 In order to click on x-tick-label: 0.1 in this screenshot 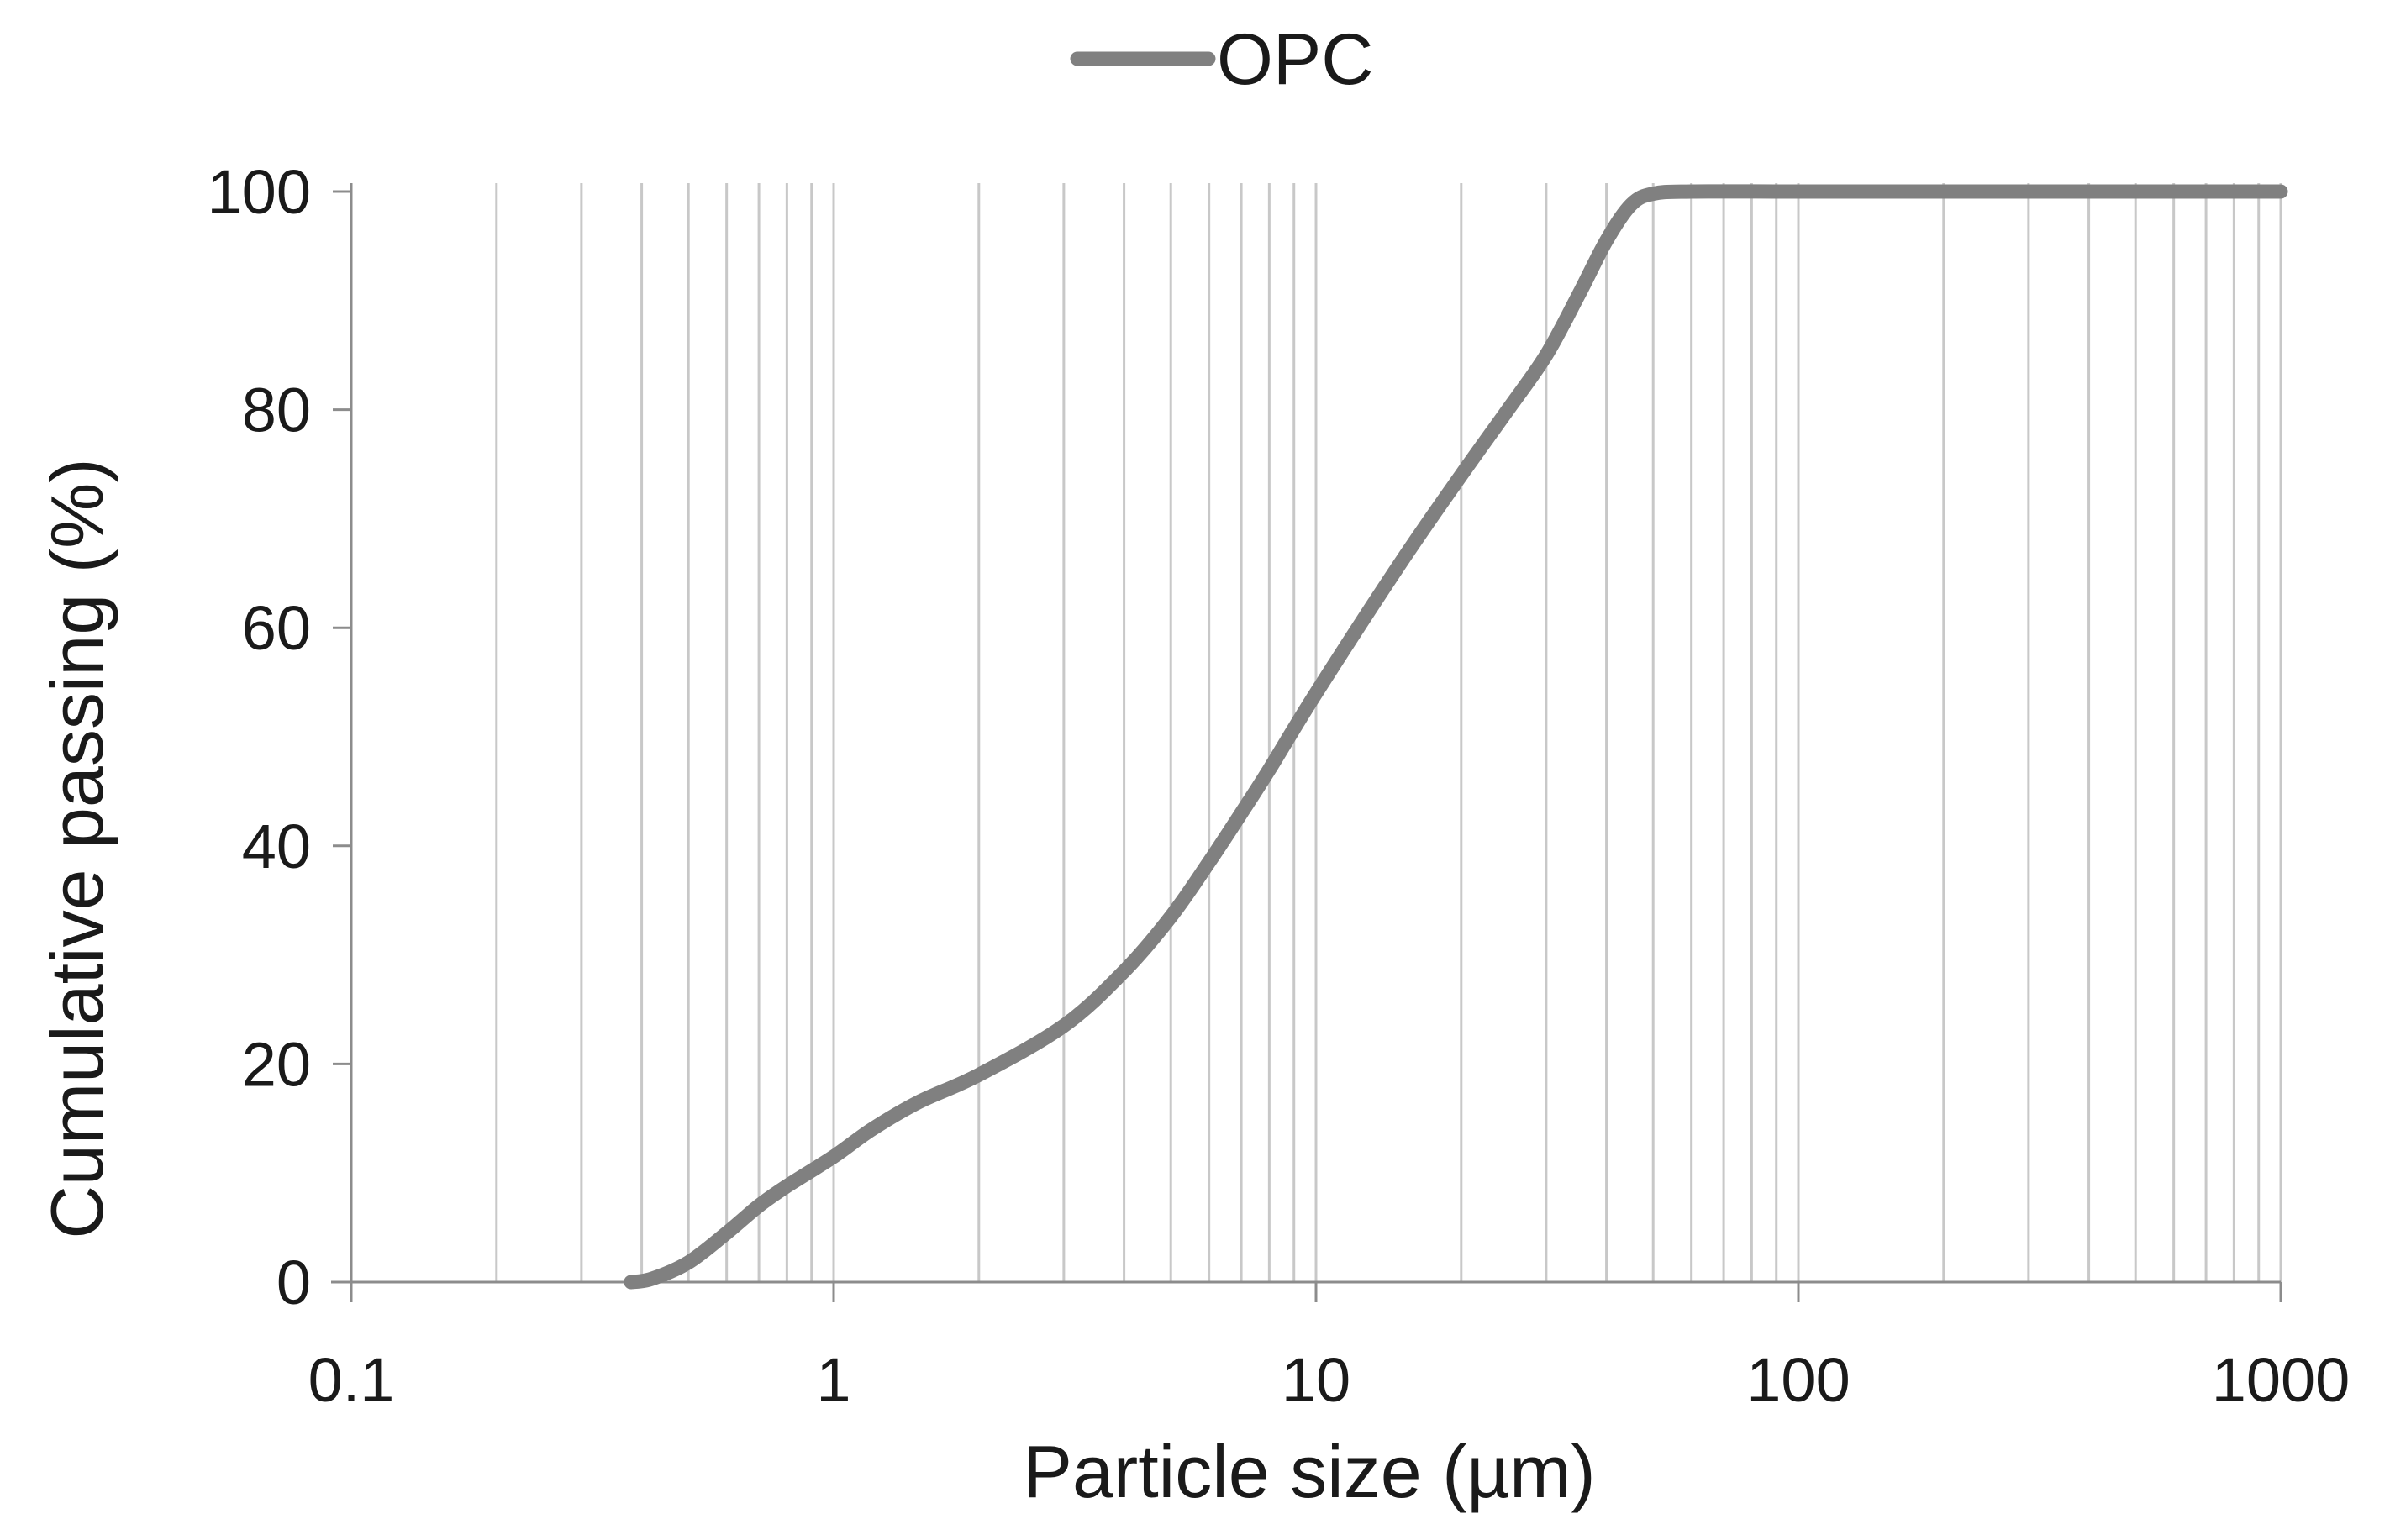, I will do `click(351, 1380)`.